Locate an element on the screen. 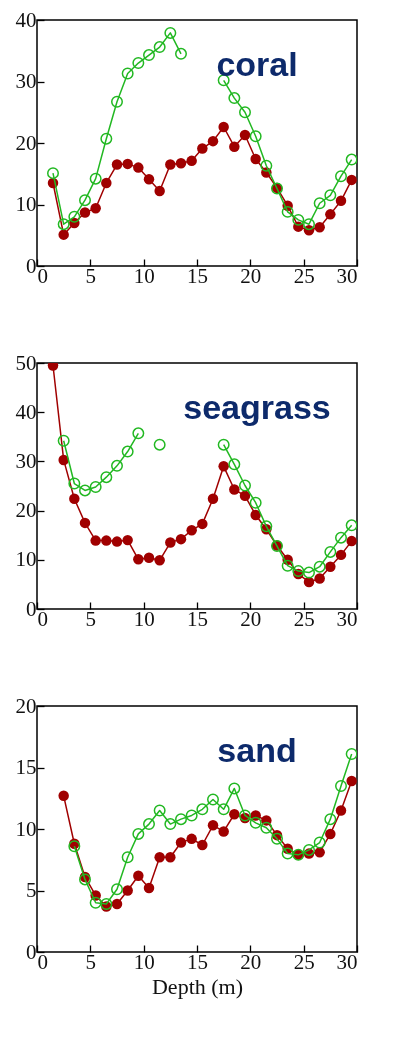 The height and width of the screenshot is (1046, 409). x-axis-title: Depth (m) is located at coordinates (197, 986).